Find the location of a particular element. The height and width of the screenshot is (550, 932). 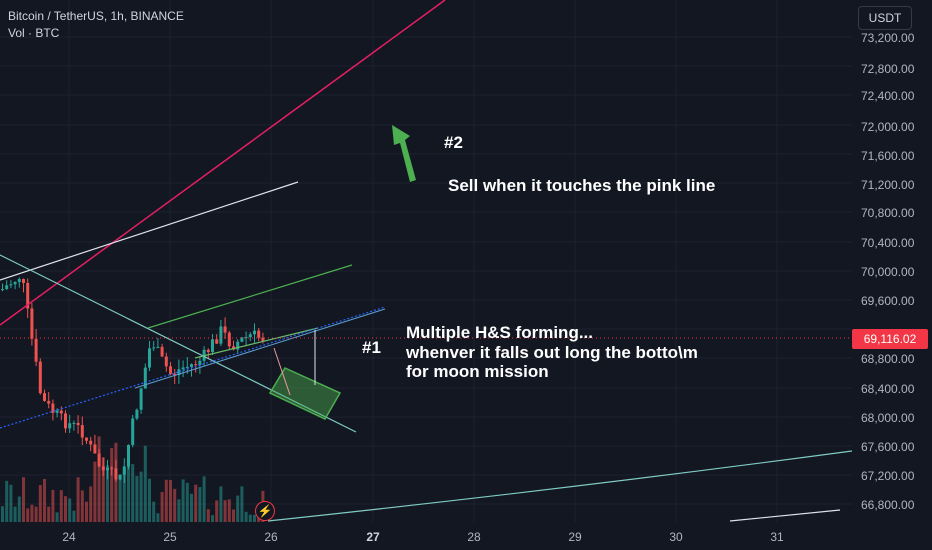

time-tick: 28 is located at coordinates (474, 537).